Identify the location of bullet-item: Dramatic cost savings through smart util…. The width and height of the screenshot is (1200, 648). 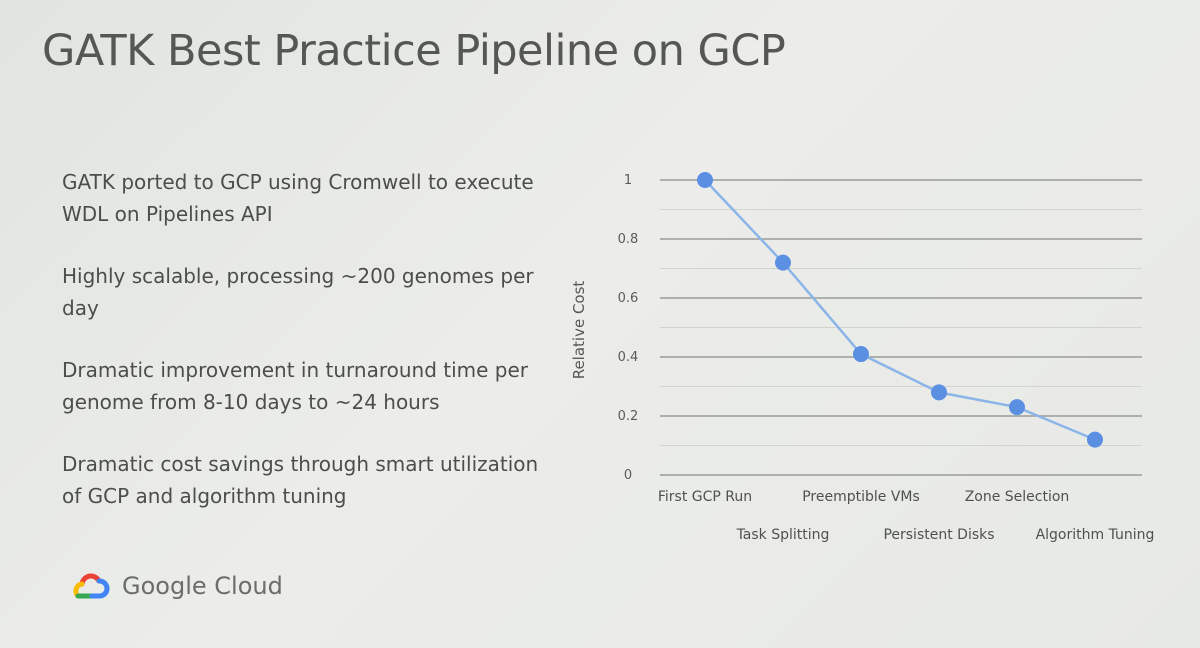
(300, 480).